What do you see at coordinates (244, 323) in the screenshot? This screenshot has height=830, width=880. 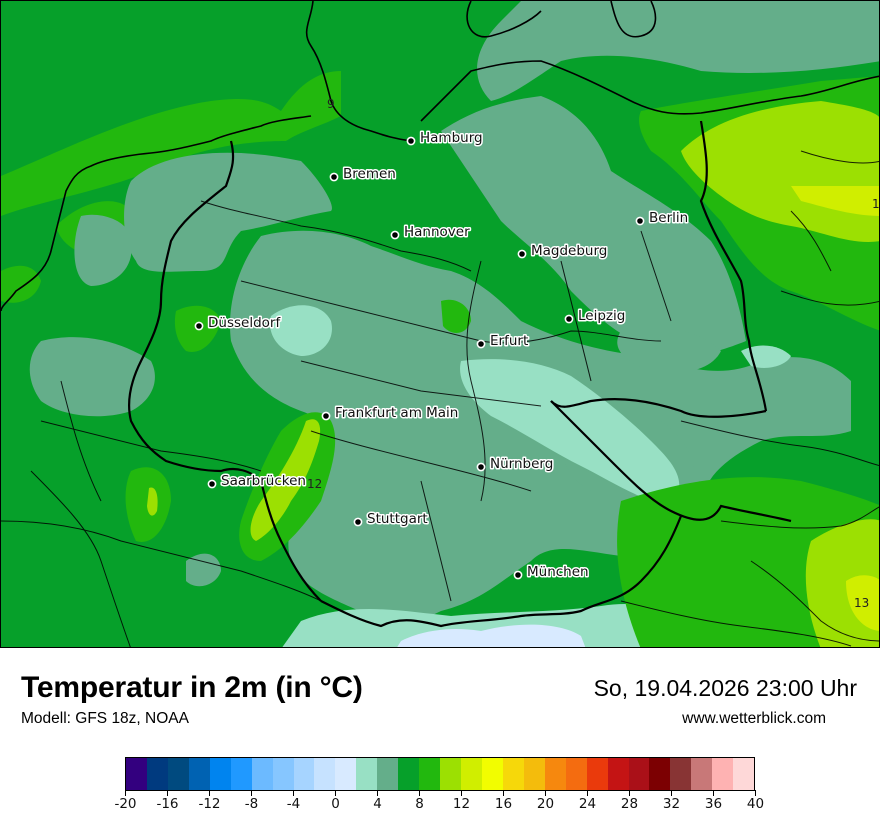 I see `city-label: Düsseldorf` at bounding box center [244, 323].